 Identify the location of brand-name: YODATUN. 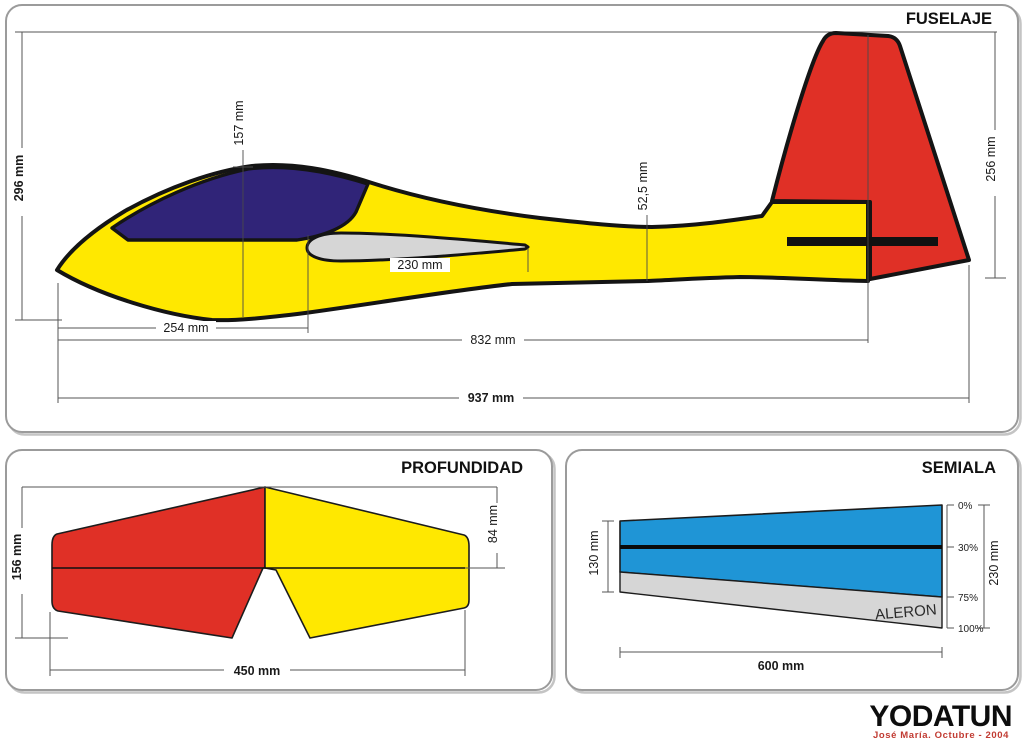
(940, 716).